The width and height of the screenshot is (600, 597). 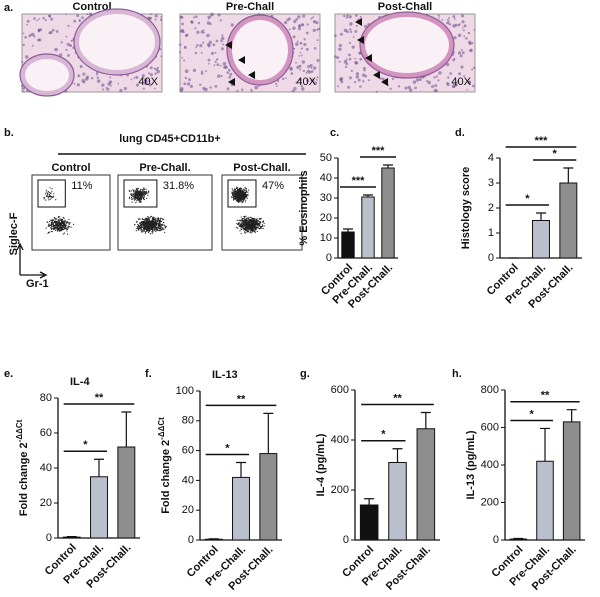 What do you see at coordinates (47, 75) in the screenshot?
I see `airway-lumen` at bounding box center [47, 75].